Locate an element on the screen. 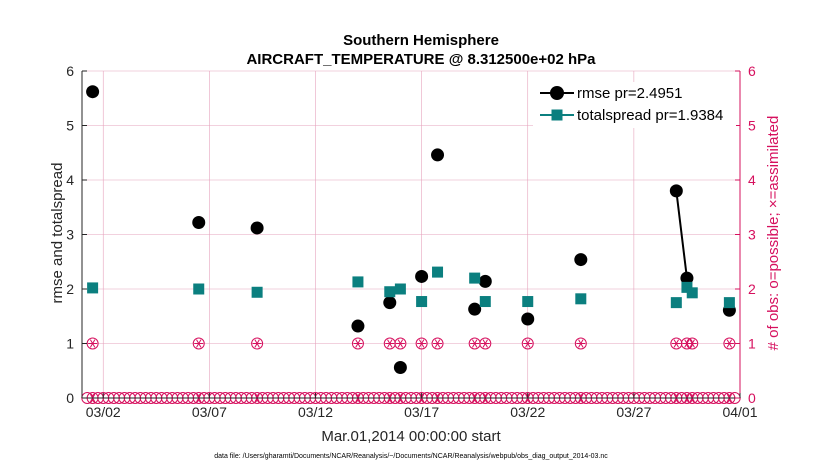 This screenshot has width=830, height=470. x-tick-label: 03/27 is located at coordinates (633, 412).